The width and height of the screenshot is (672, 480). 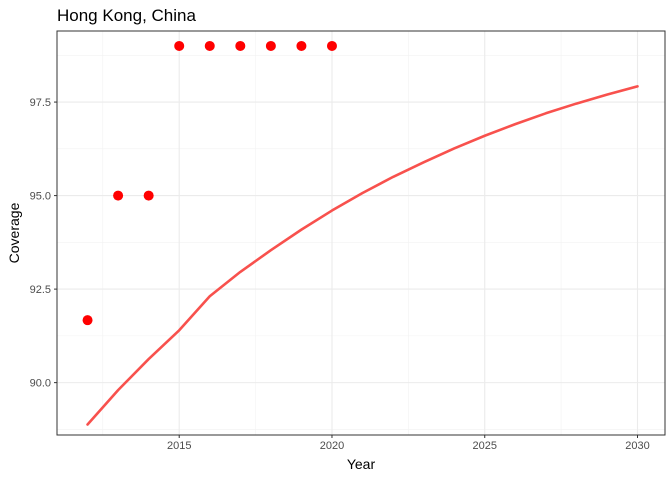 What do you see at coordinates (40, 384) in the screenshot?
I see `y-tick-label: 90.0` at bounding box center [40, 384].